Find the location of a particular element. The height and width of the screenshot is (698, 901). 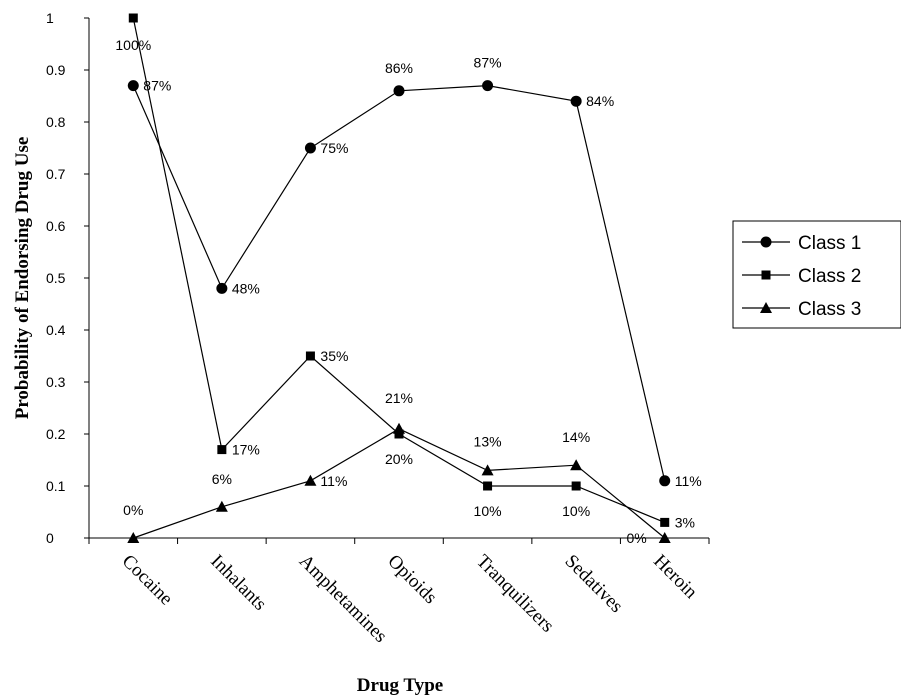

y-tick-label: 0.6 is located at coordinates (56, 226).